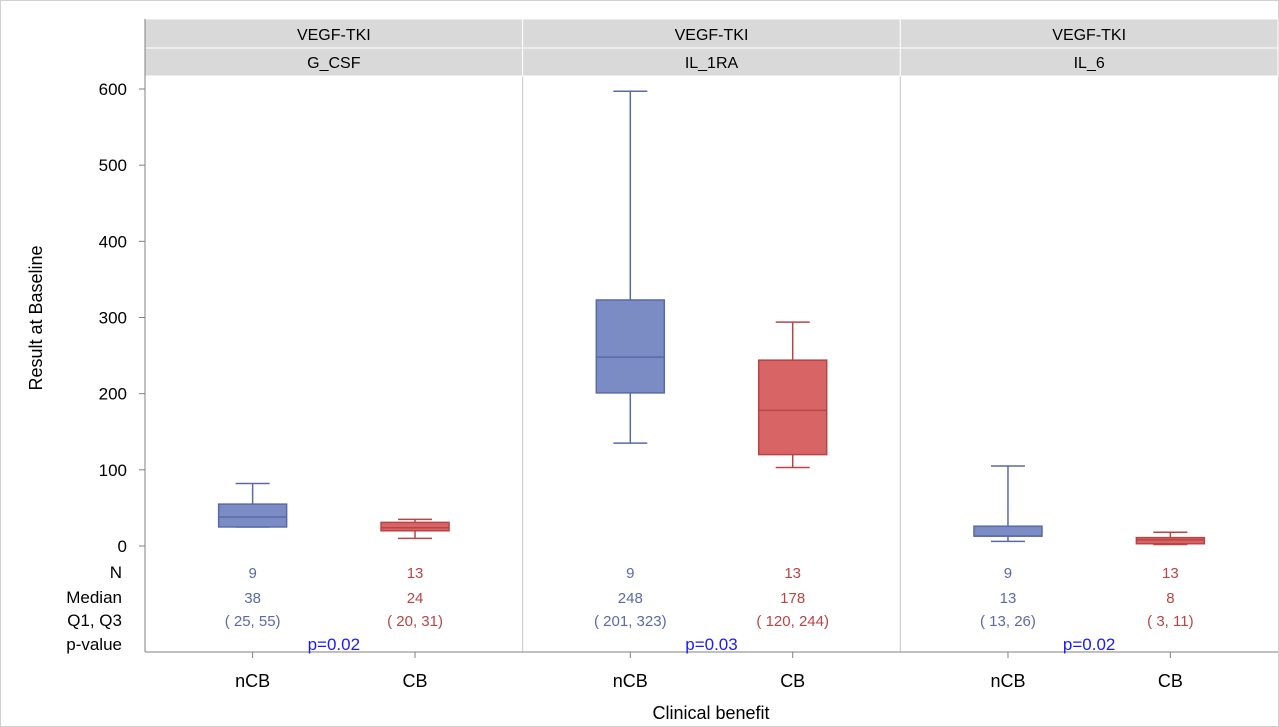  I want to click on median-value: 13, so click(1008, 598).